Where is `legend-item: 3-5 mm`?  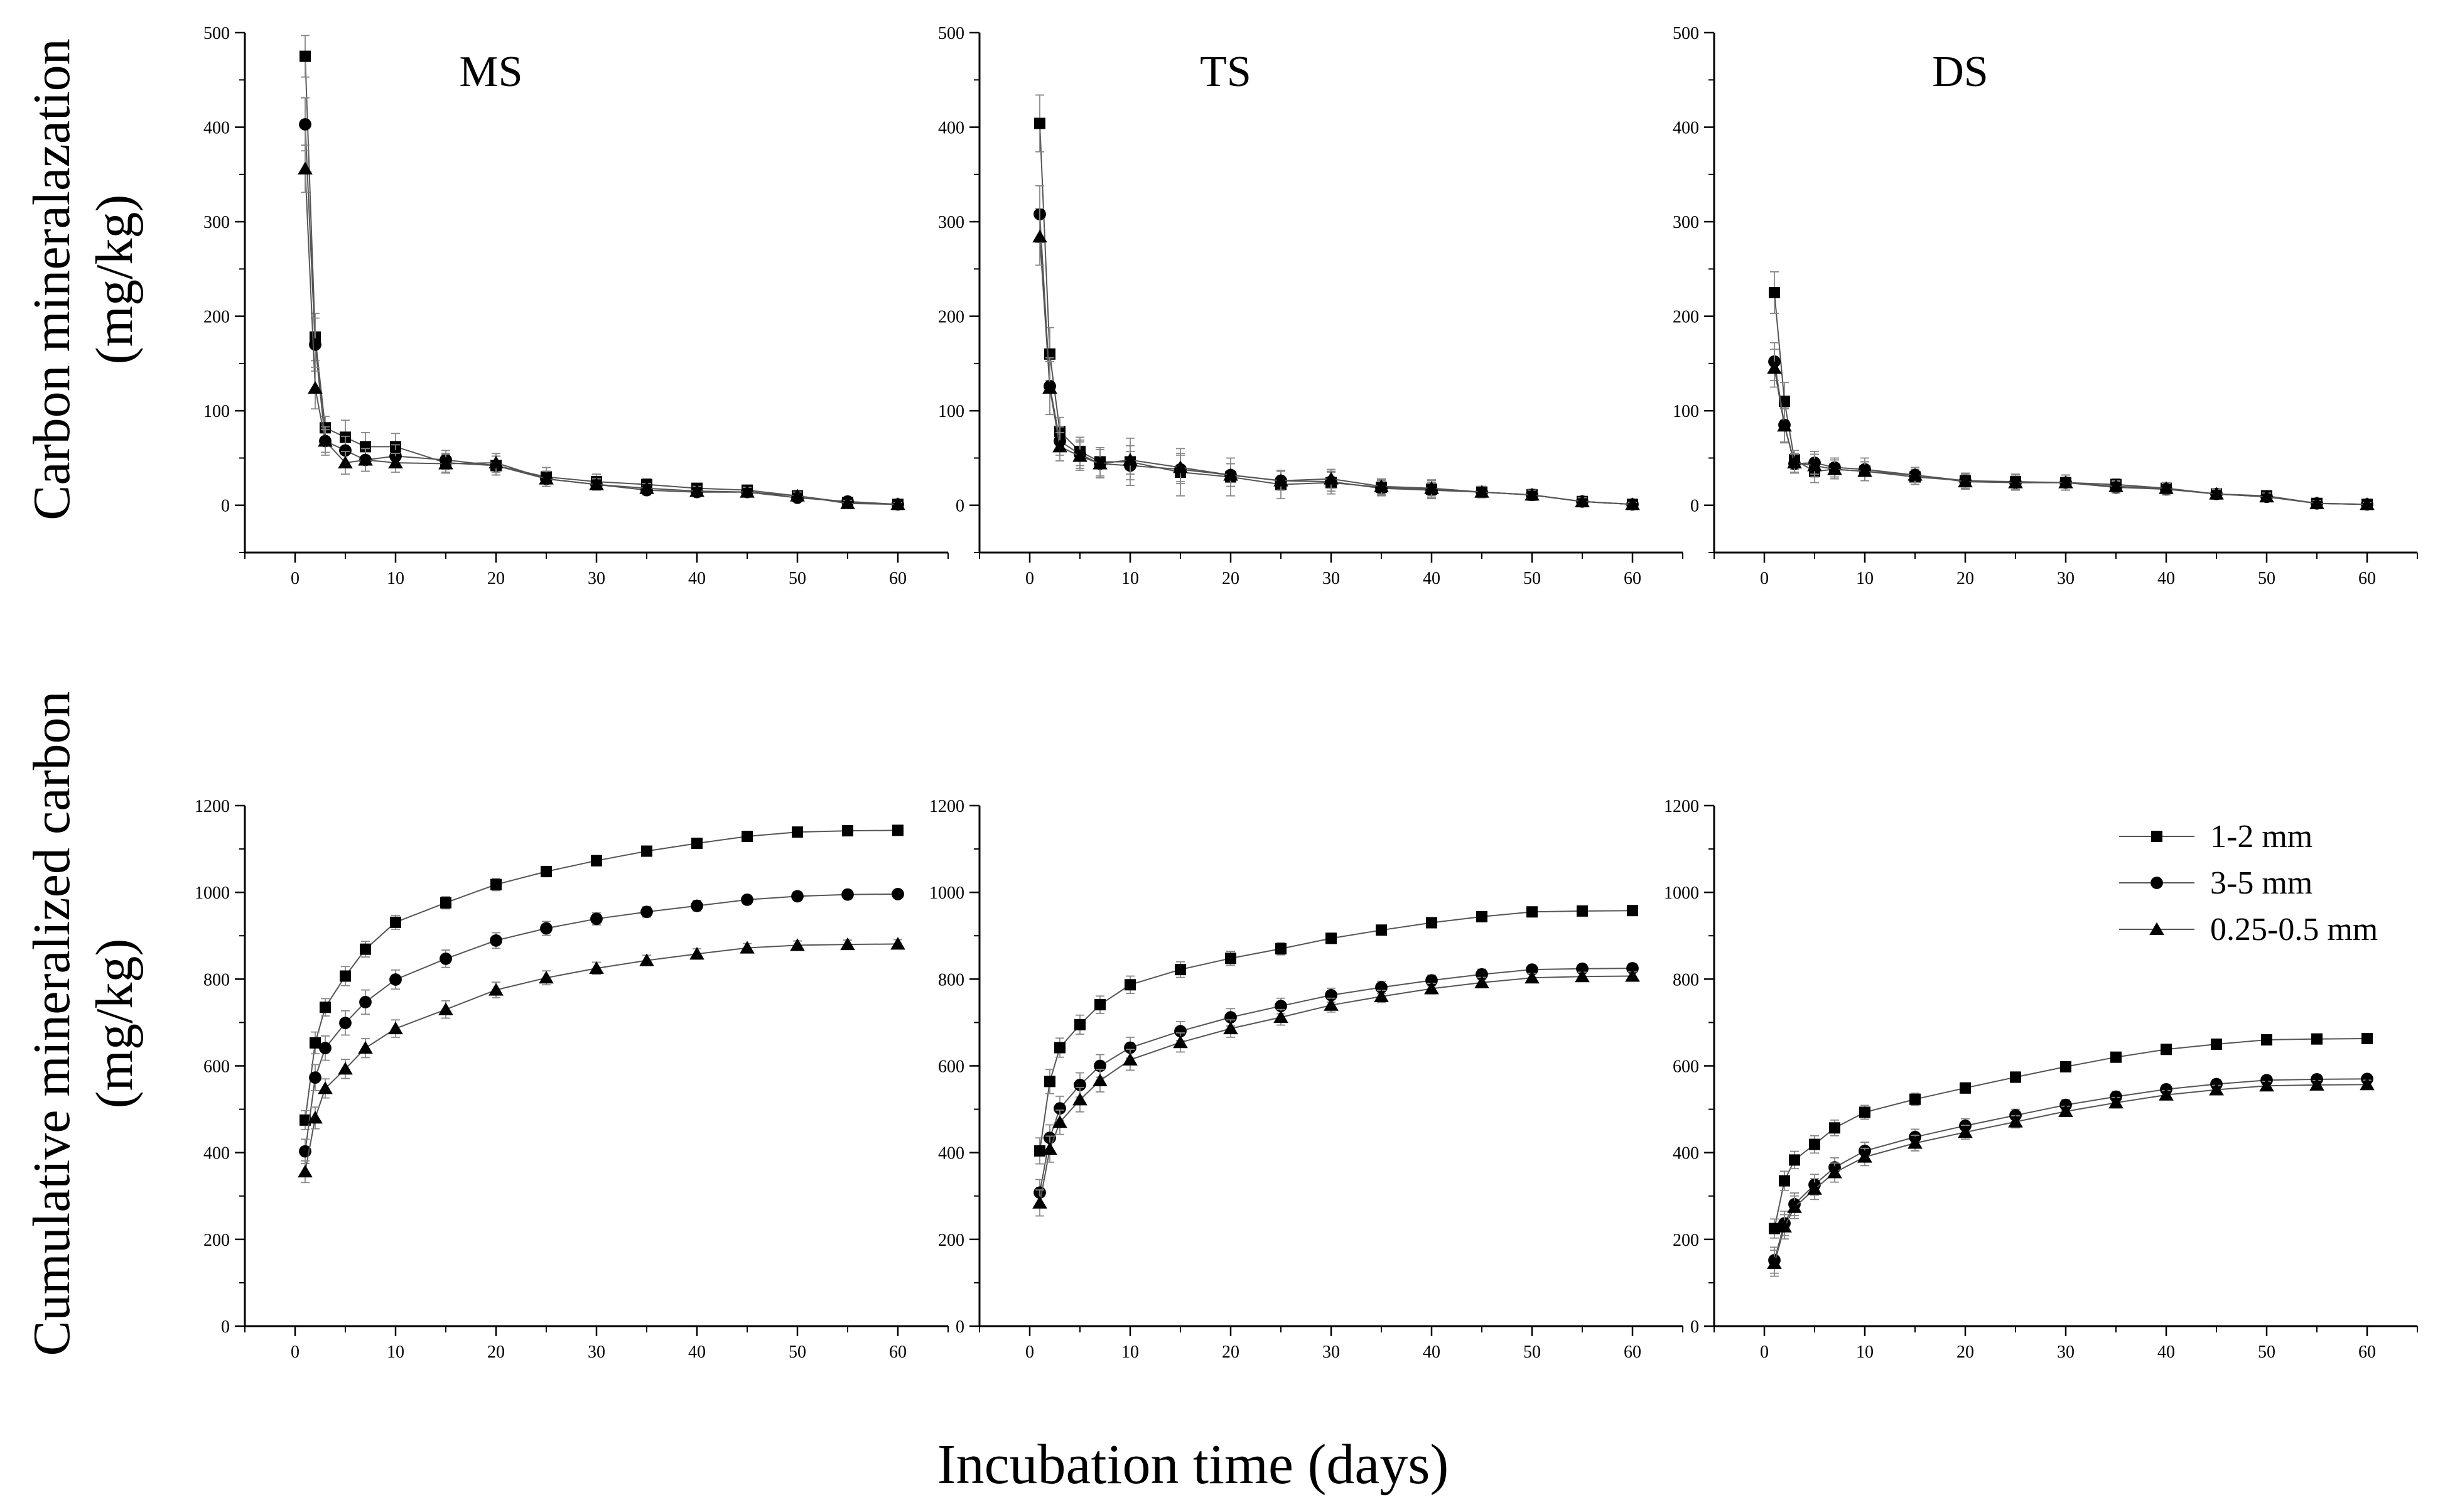
legend-item: 3-5 mm is located at coordinates (2215, 883).